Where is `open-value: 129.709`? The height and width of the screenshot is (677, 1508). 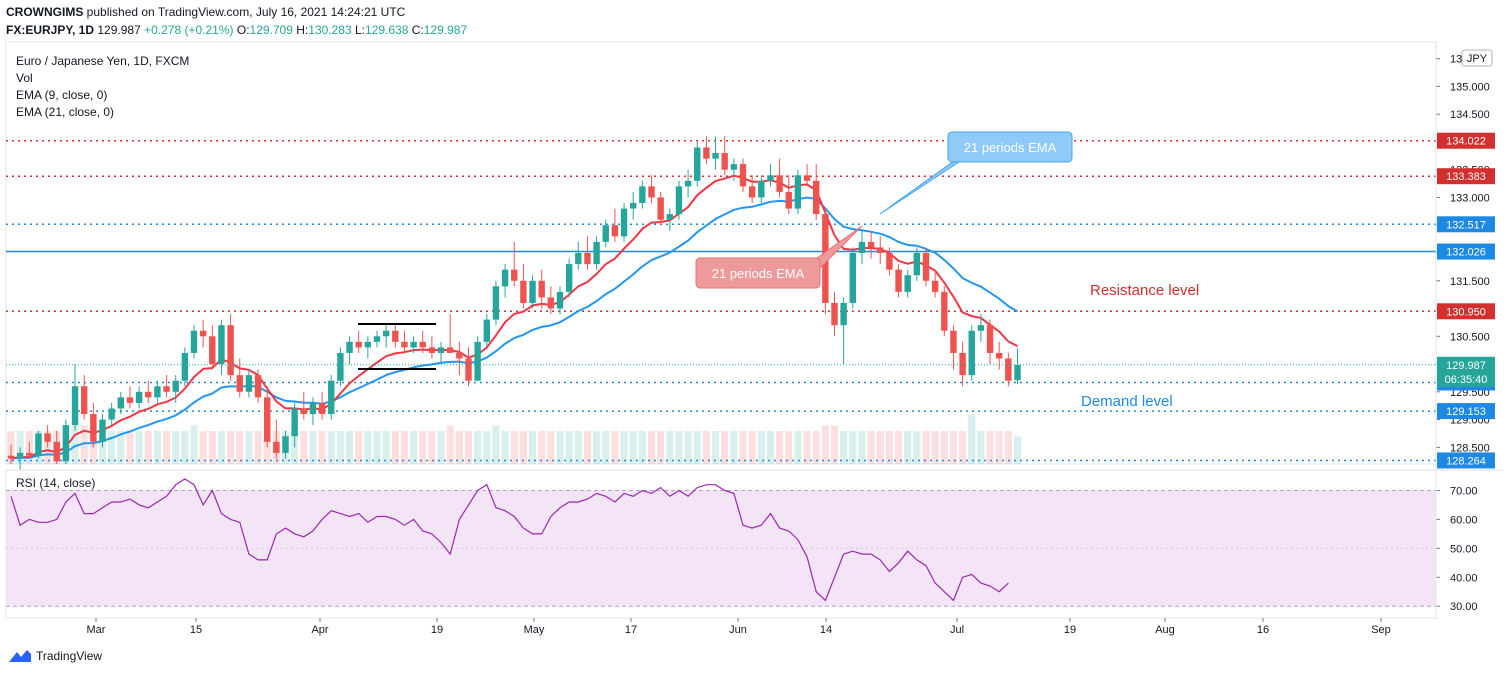
open-value: 129.709 is located at coordinates (271, 30).